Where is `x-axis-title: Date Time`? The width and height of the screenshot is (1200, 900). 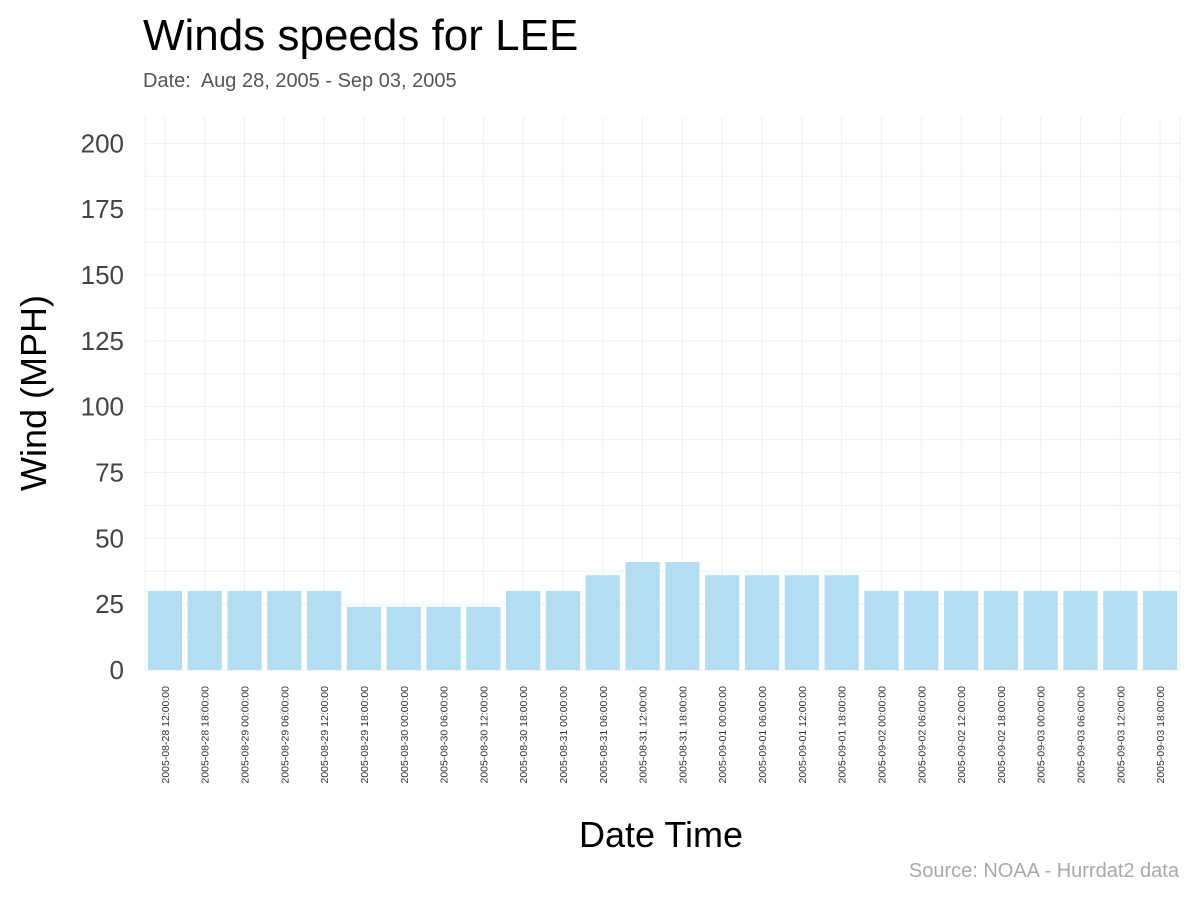 x-axis-title: Date Time is located at coordinates (661, 834).